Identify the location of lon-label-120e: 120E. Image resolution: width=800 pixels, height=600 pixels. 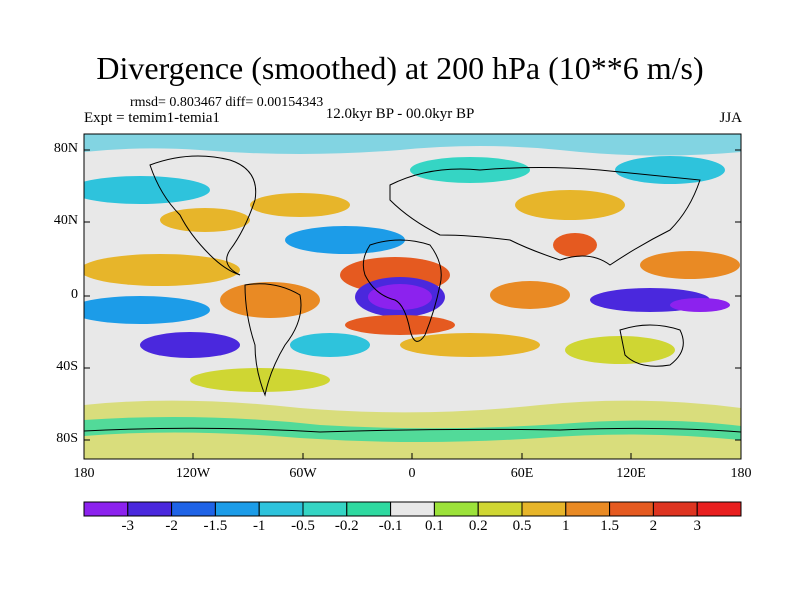
(631, 473).